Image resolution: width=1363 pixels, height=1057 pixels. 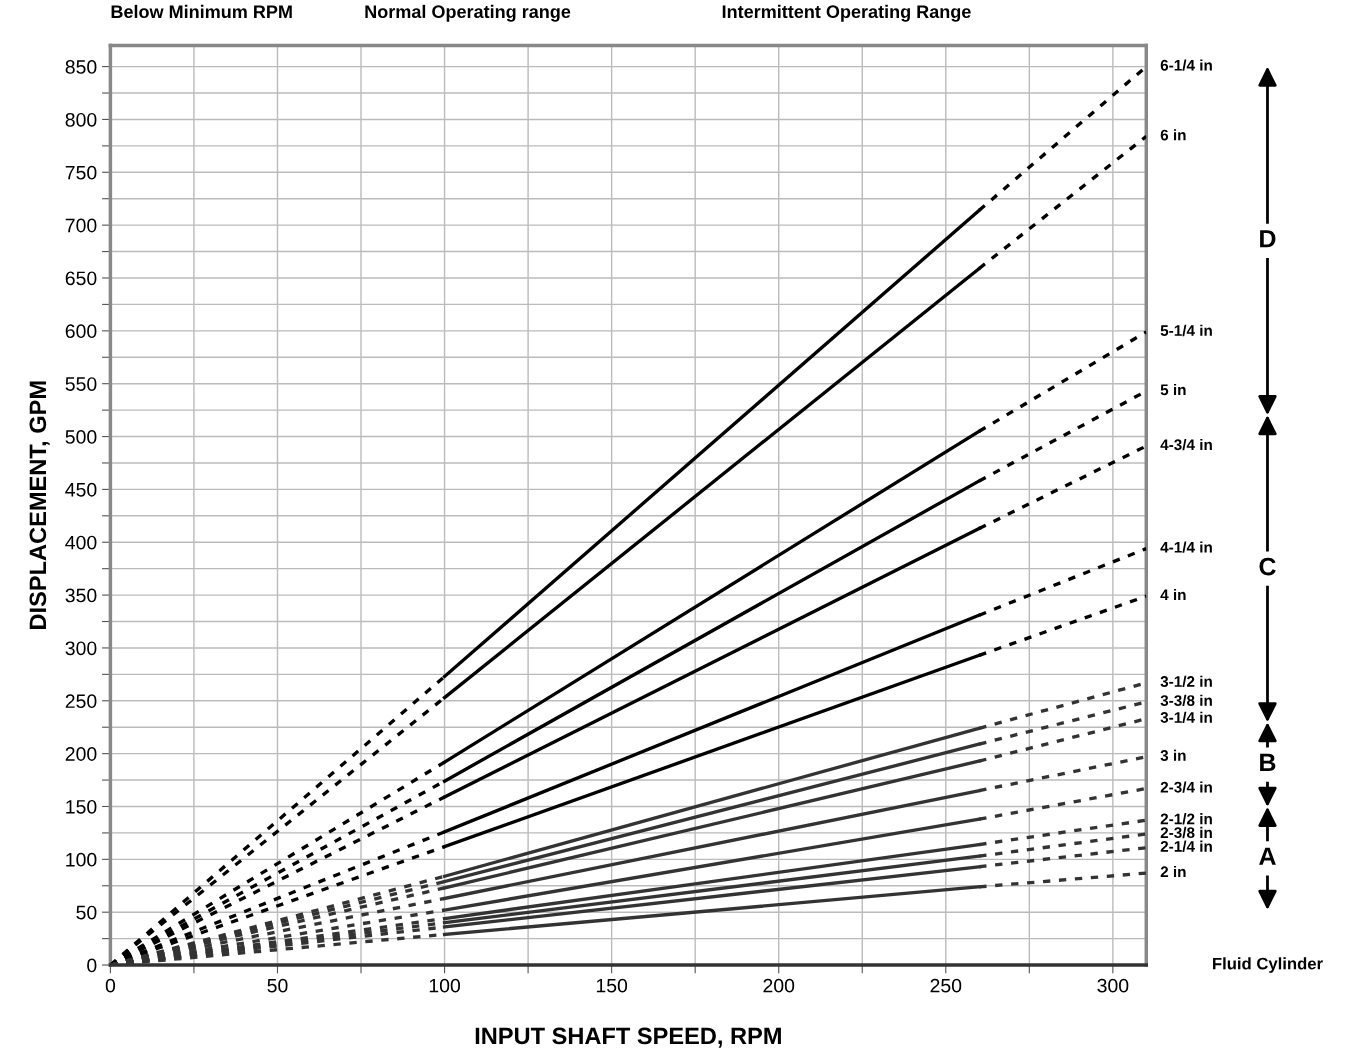 What do you see at coordinates (779, 985) in the screenshot?
I see `x-tick-label: 200` at bounding box center [779, 985].